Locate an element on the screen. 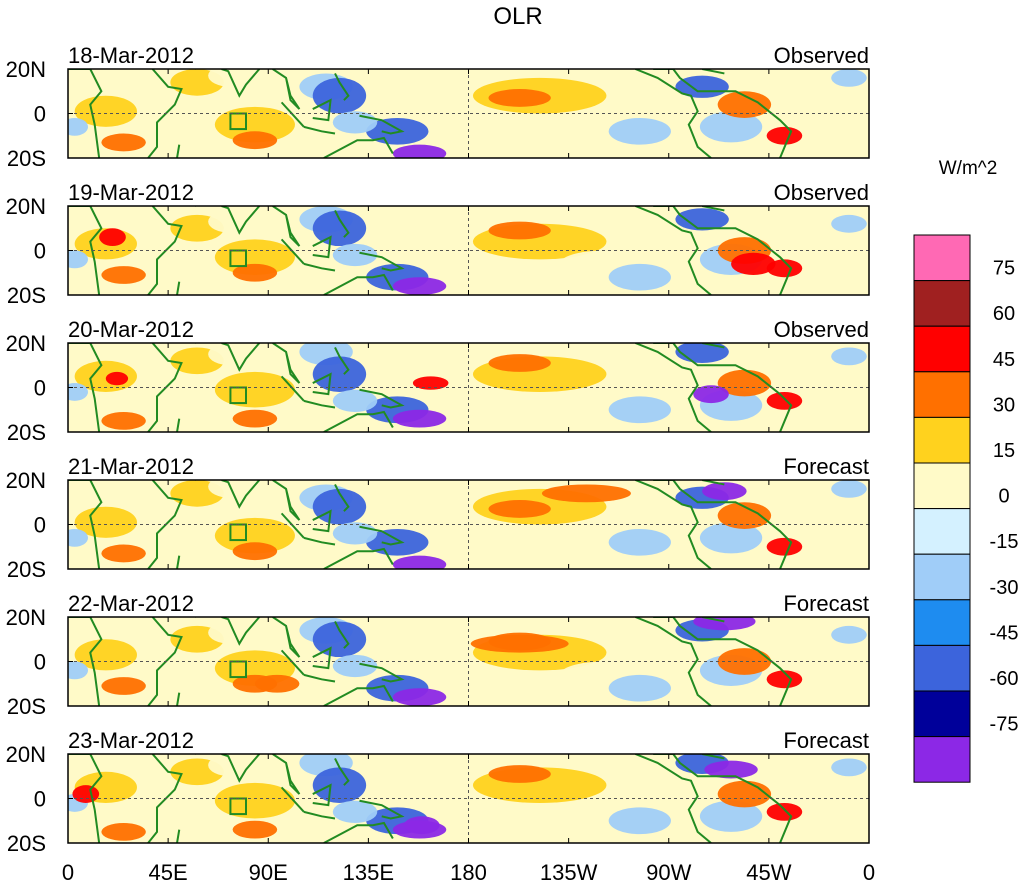 The height and width of the screenshot is (887, 1021). lon-label: 0 is located at coordinates (869, 872).